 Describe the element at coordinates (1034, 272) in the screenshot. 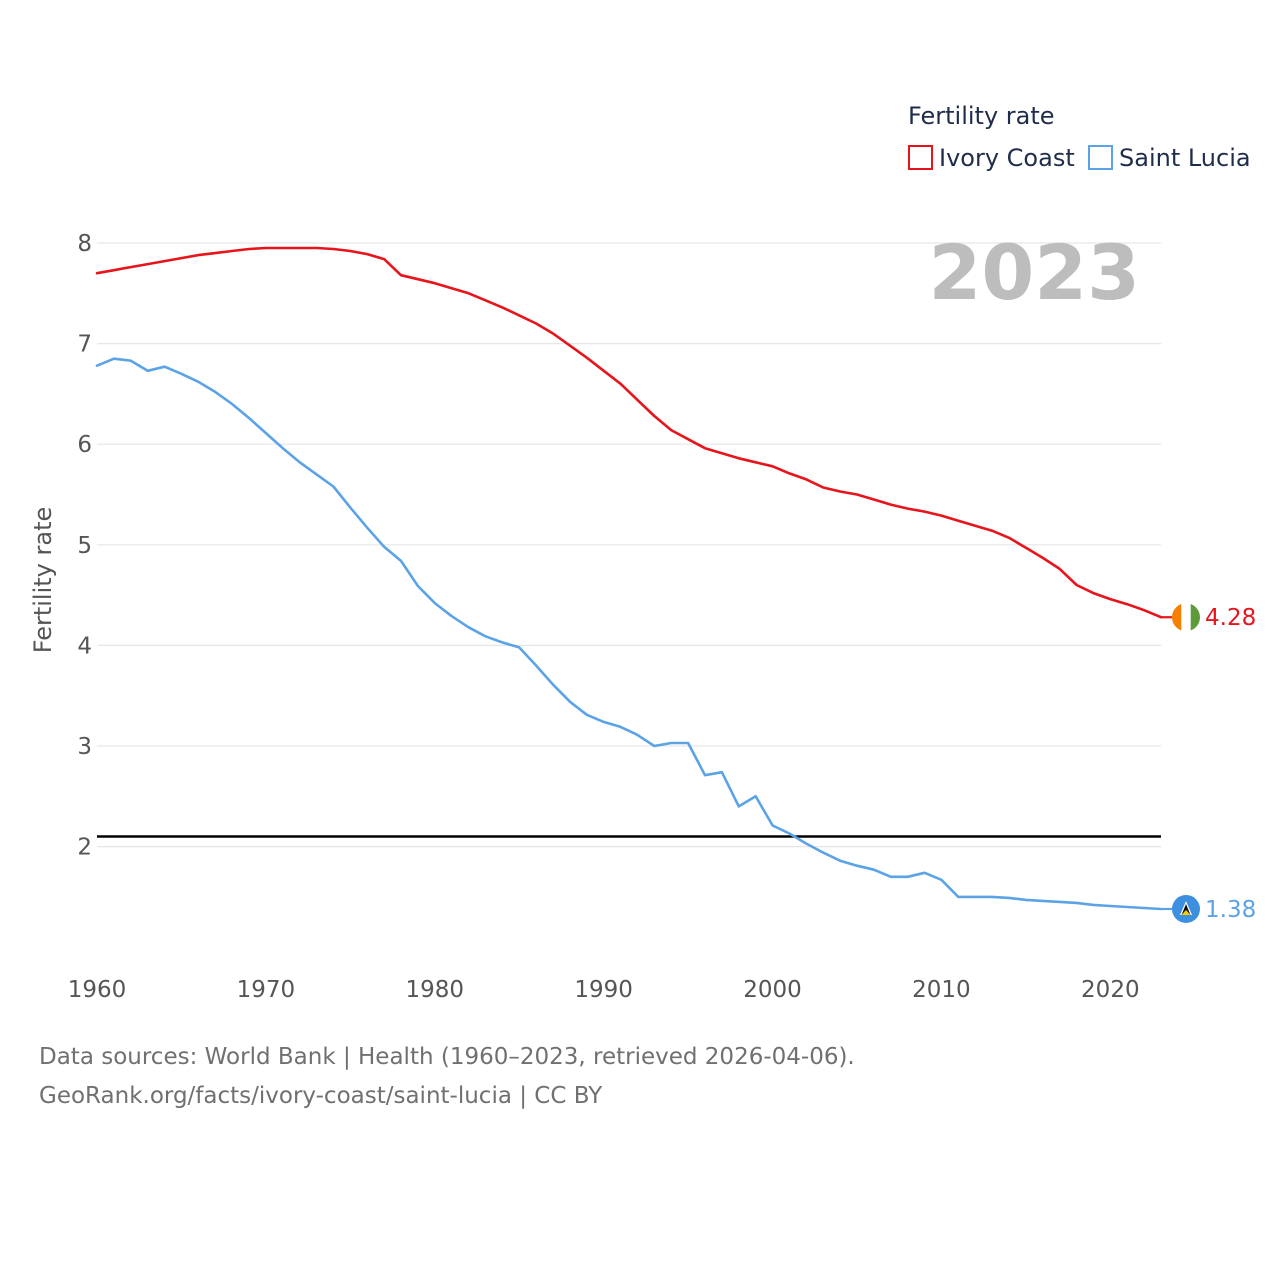

I see `year-label: 2023` at that location.